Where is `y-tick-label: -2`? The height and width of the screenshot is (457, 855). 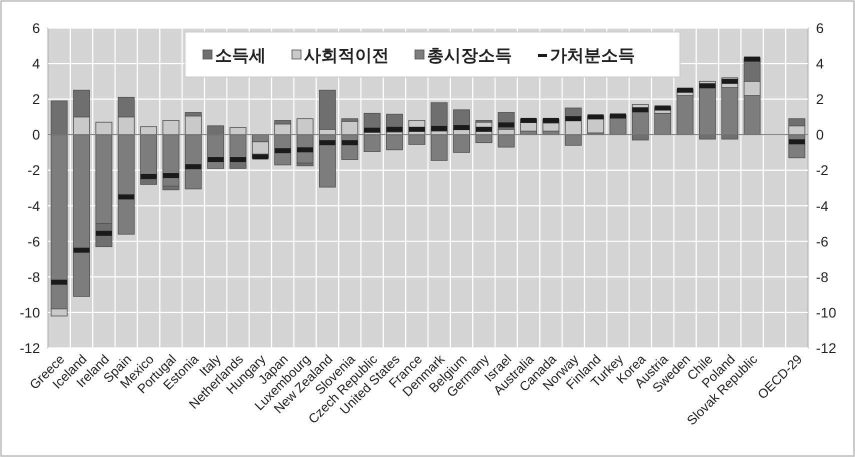
y-tick-label: -2 is located at coordinates (34, 170).